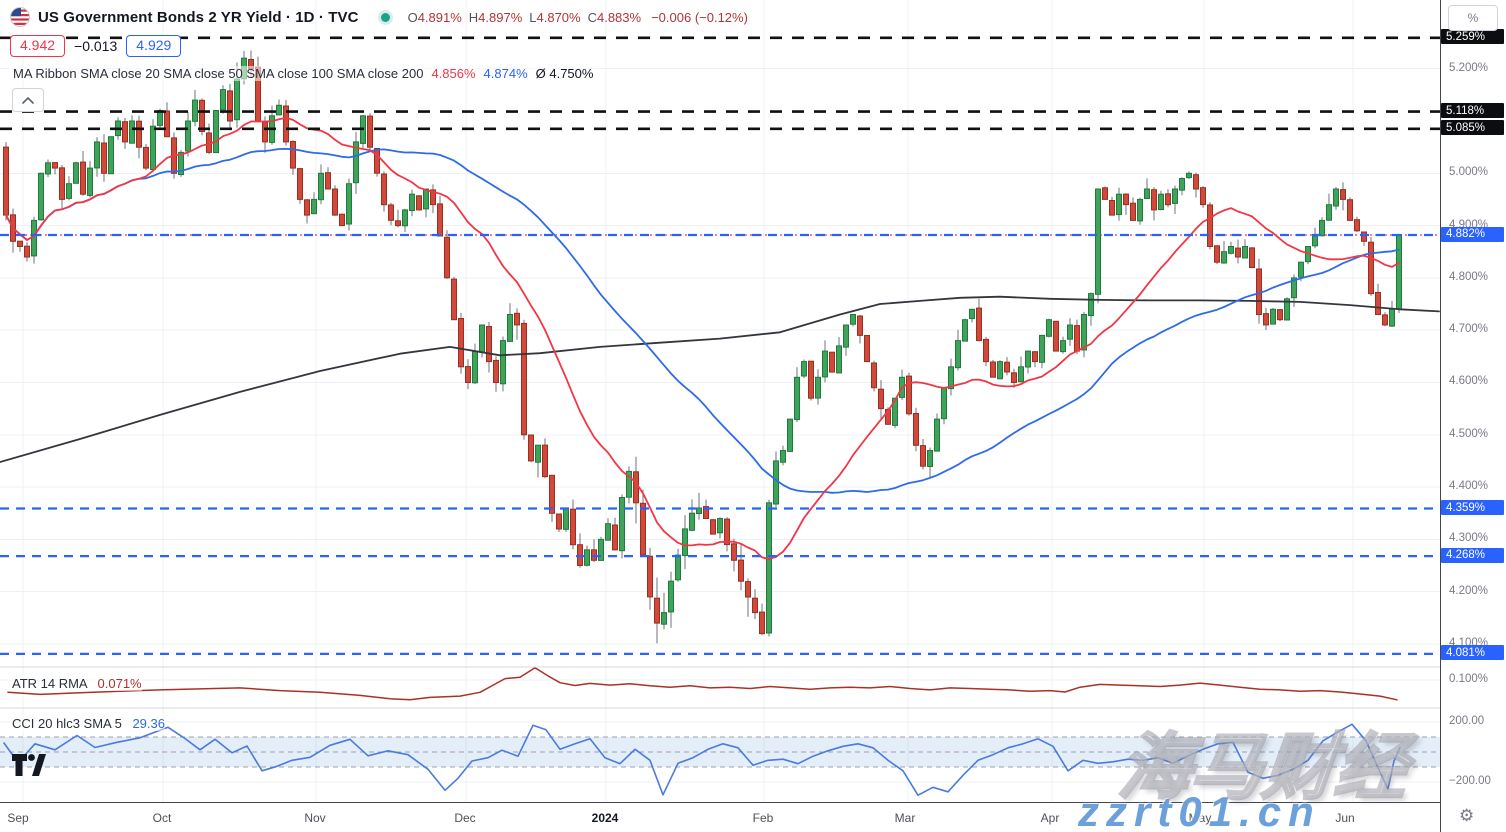 The height and width of the screenshot is (832, 1506). Describe the element at coordinates (1469, 590) in the screenshot. I see `price-tick-label: 4.200%` at that location.